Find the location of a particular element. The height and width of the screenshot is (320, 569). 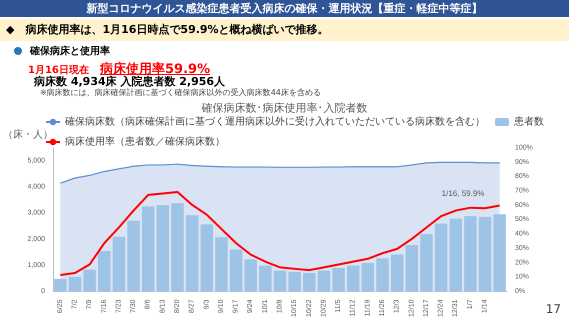

chart-title: 新型コロナウイルス感染症患者受入病床の確保・運用状況【重症・軽症中等症】 is located at coordinates (284, 8).